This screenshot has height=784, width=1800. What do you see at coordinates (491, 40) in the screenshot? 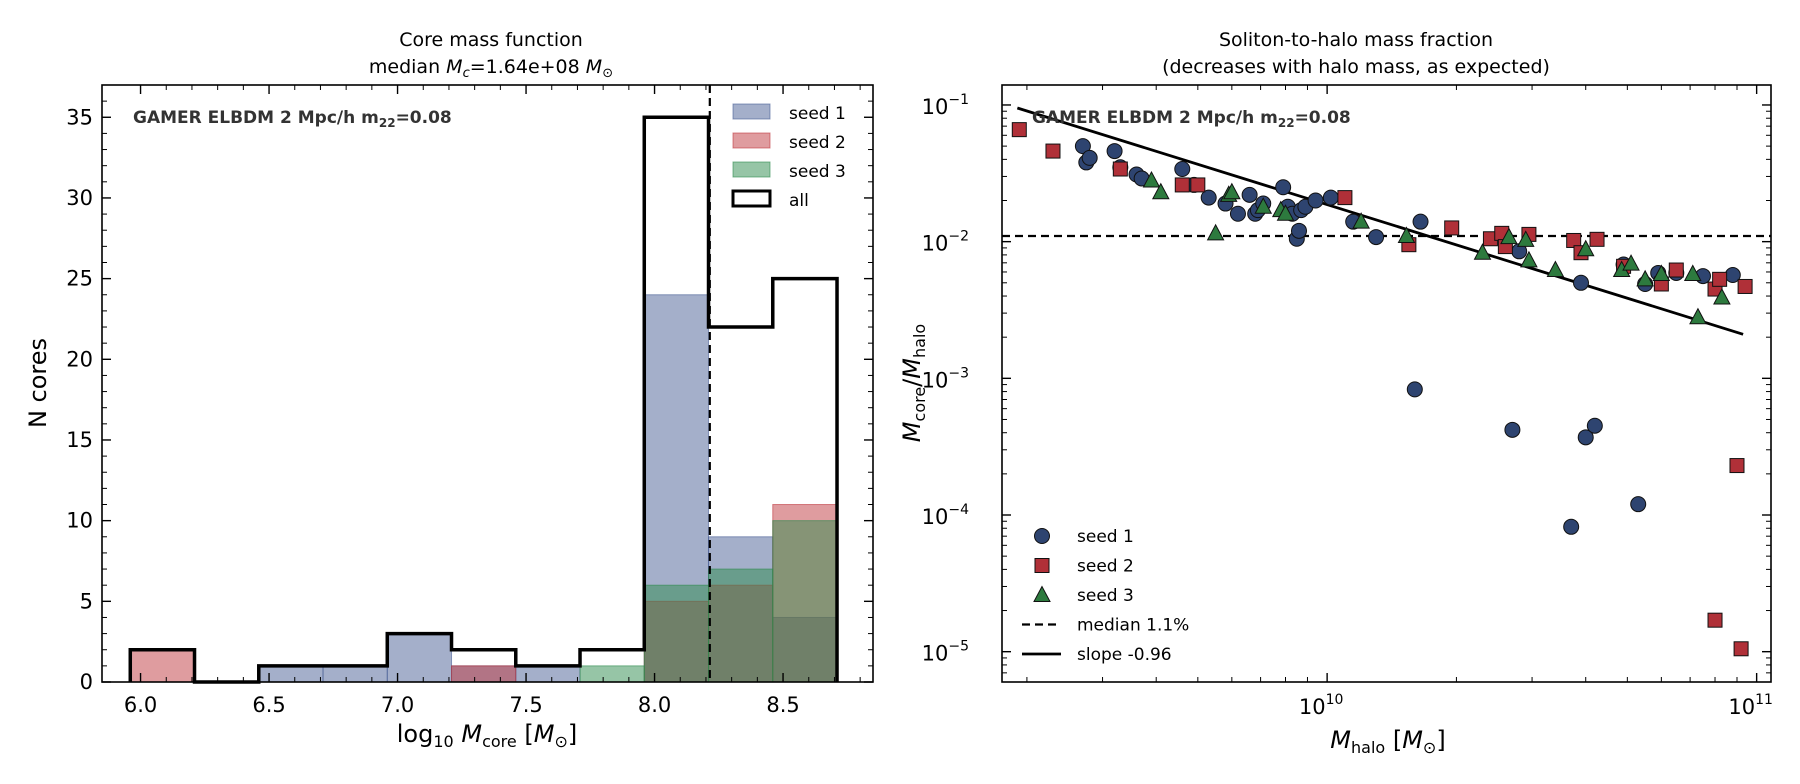
I see `hist-title: Core mass function` at bounding box center [491, 40].